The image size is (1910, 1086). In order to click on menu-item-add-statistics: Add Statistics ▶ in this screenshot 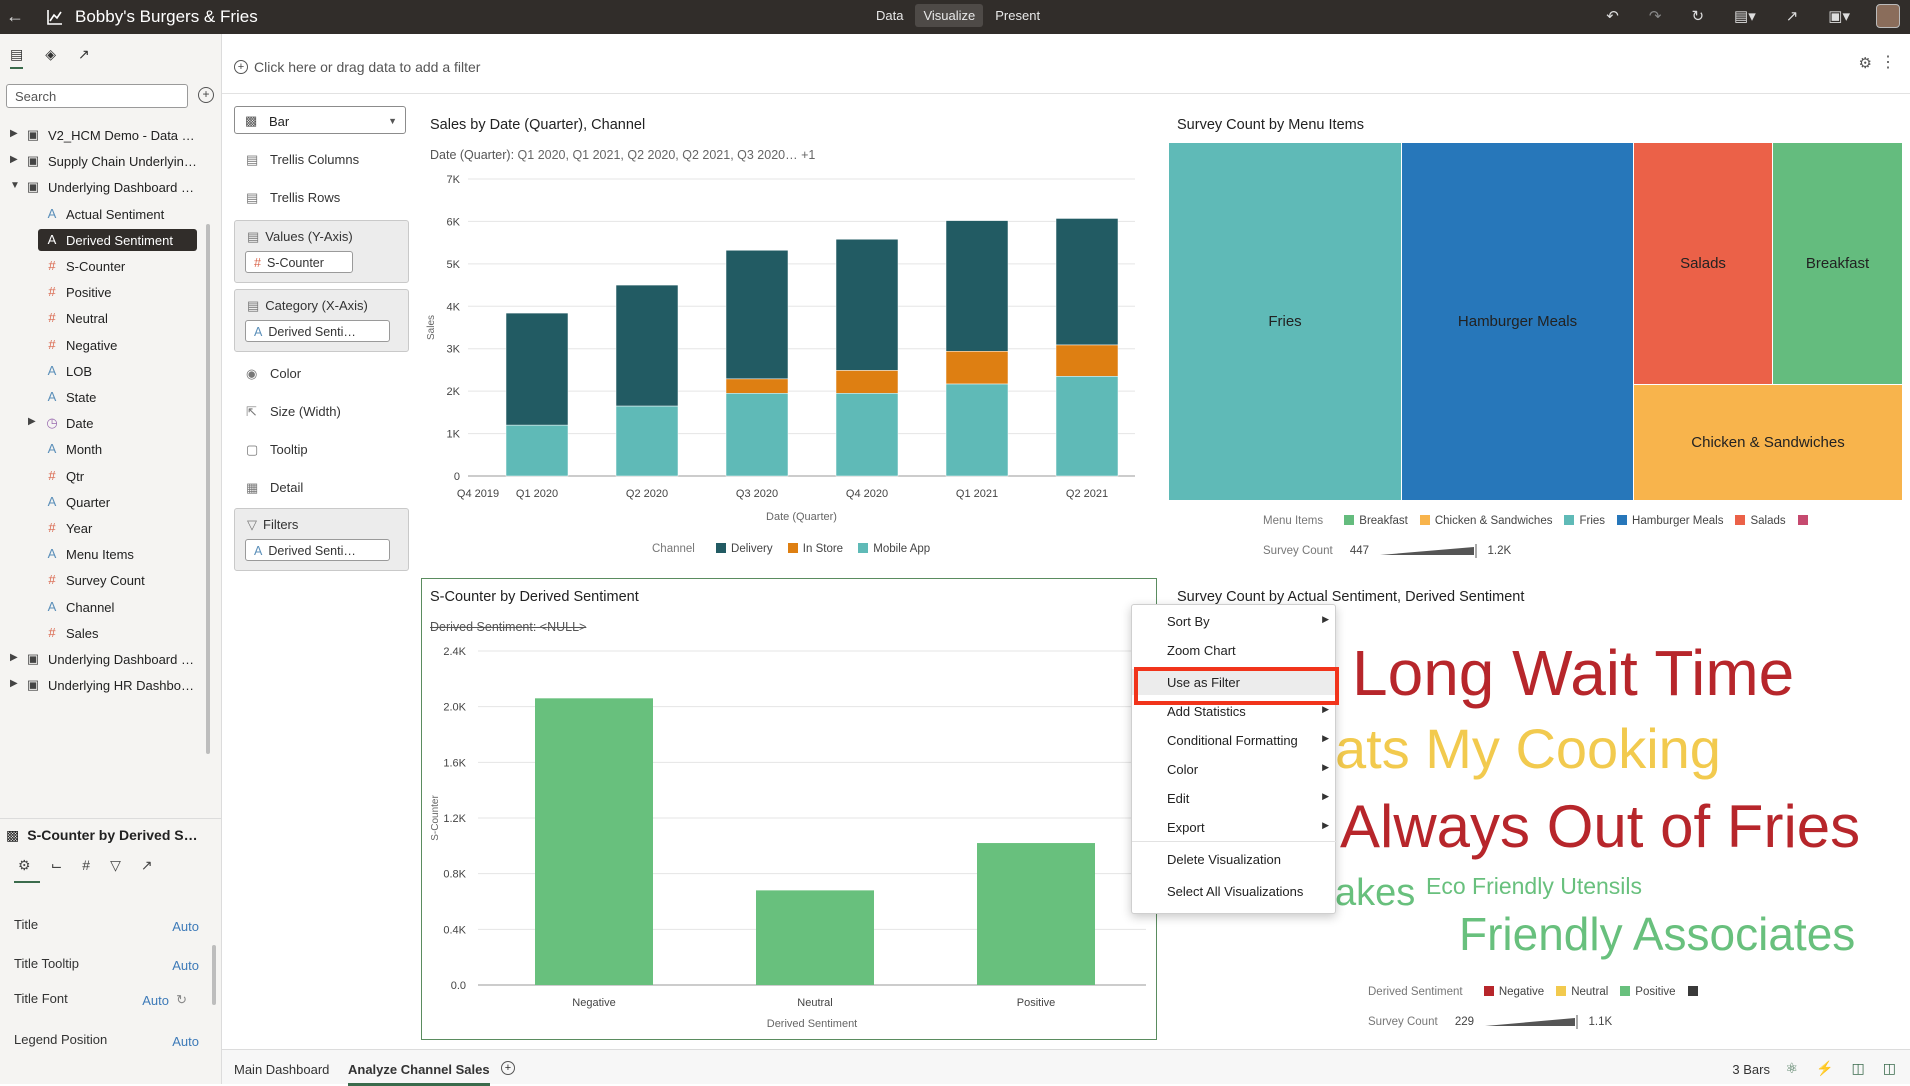, I will do `click(1234, 711)`.